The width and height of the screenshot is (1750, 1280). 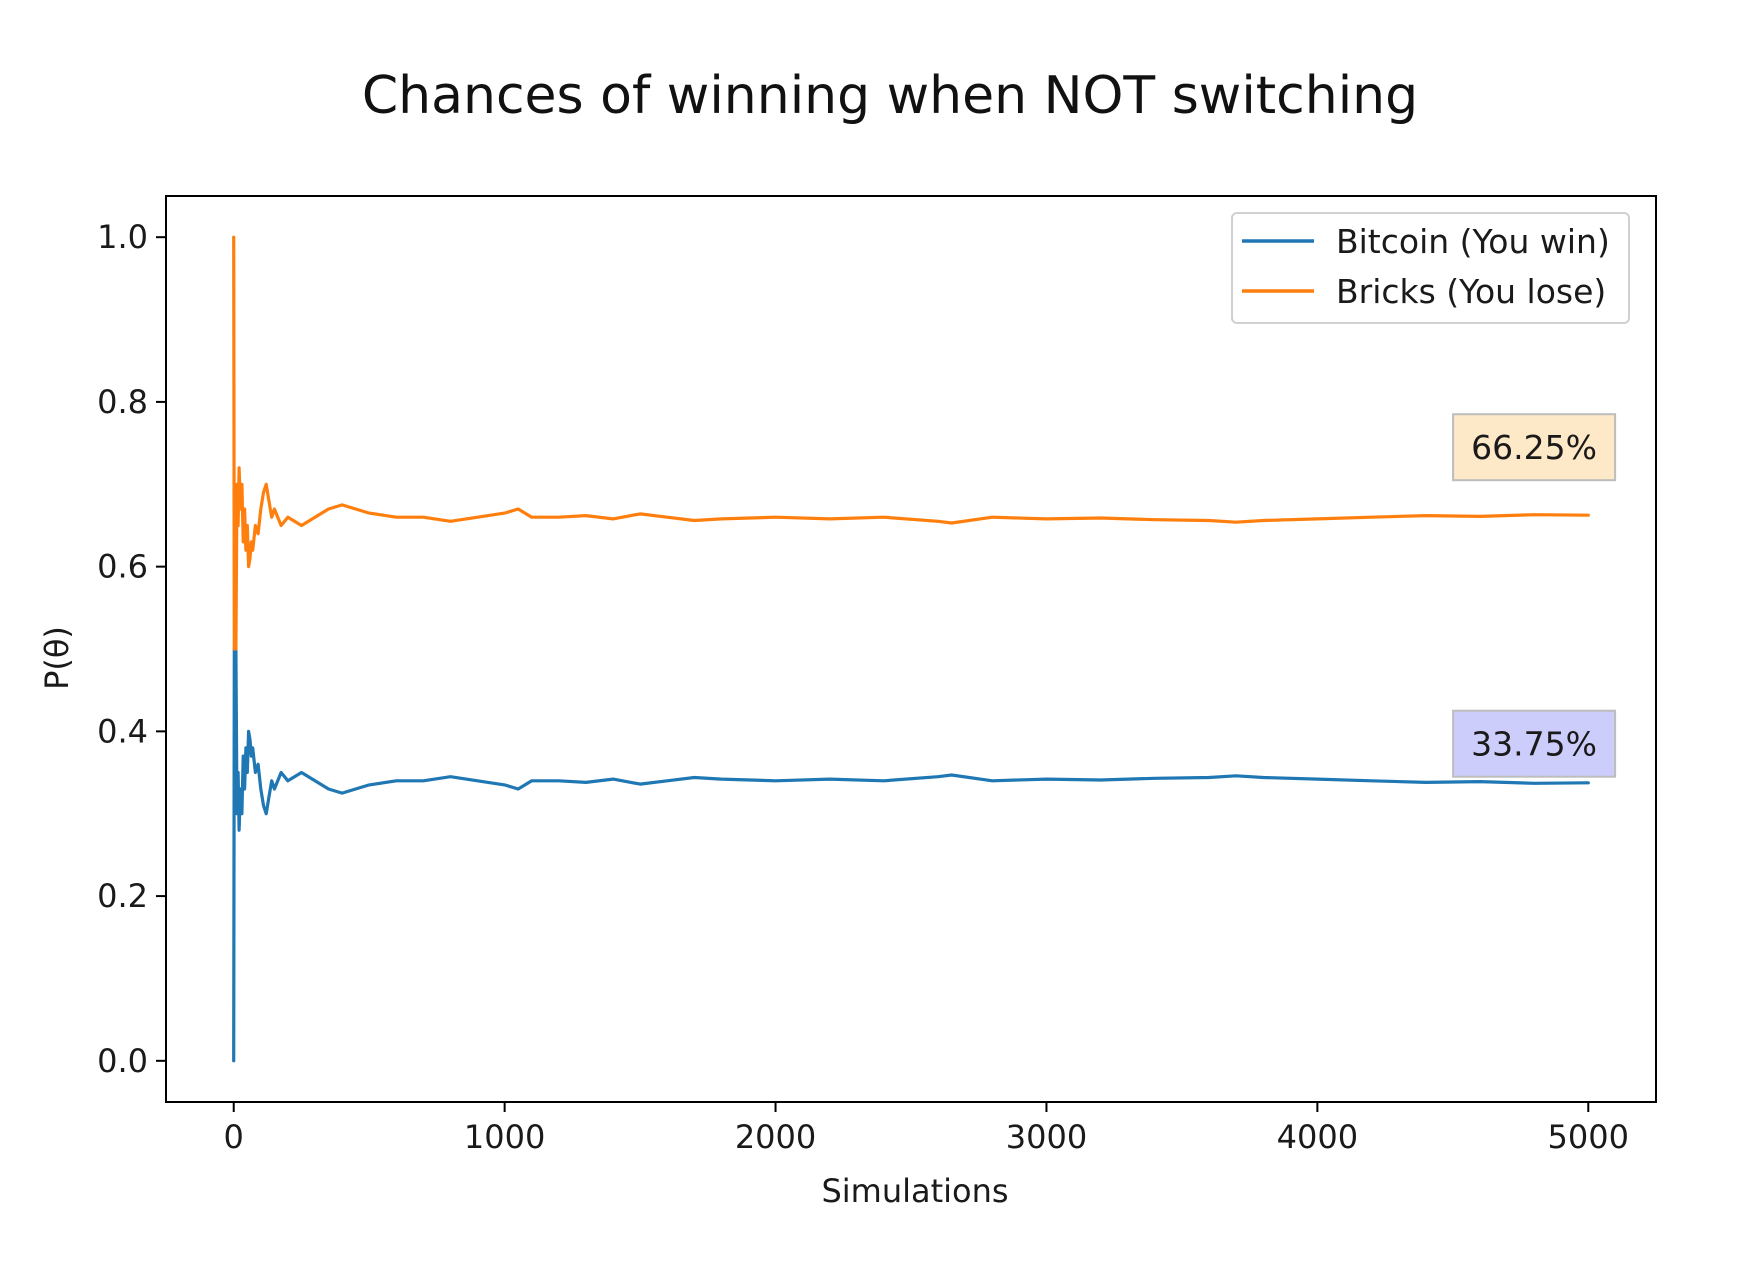 What do you see at coordinates (122, 567) in the screenshot?
I see `y-tick-label: 0.6` at bounding box center [122, 567].